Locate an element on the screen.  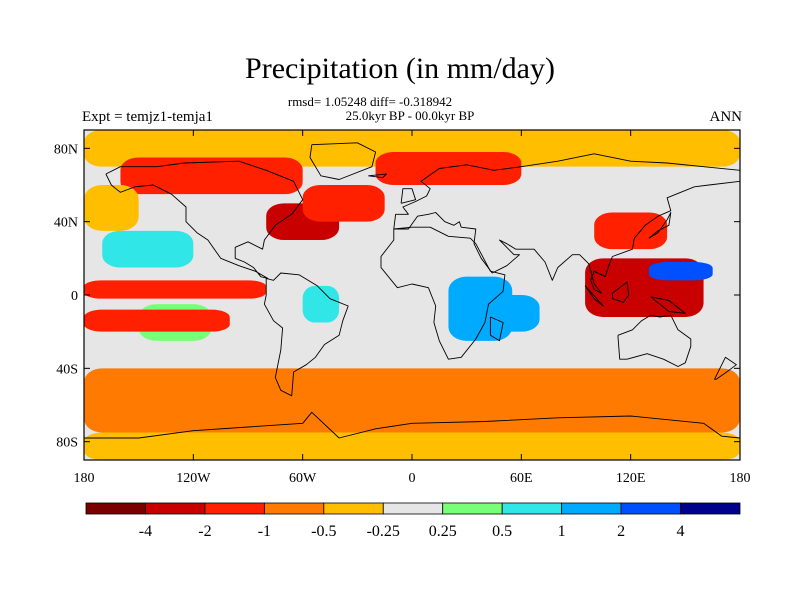
colorbar-label: -4 is located at coordinates (145, 531).